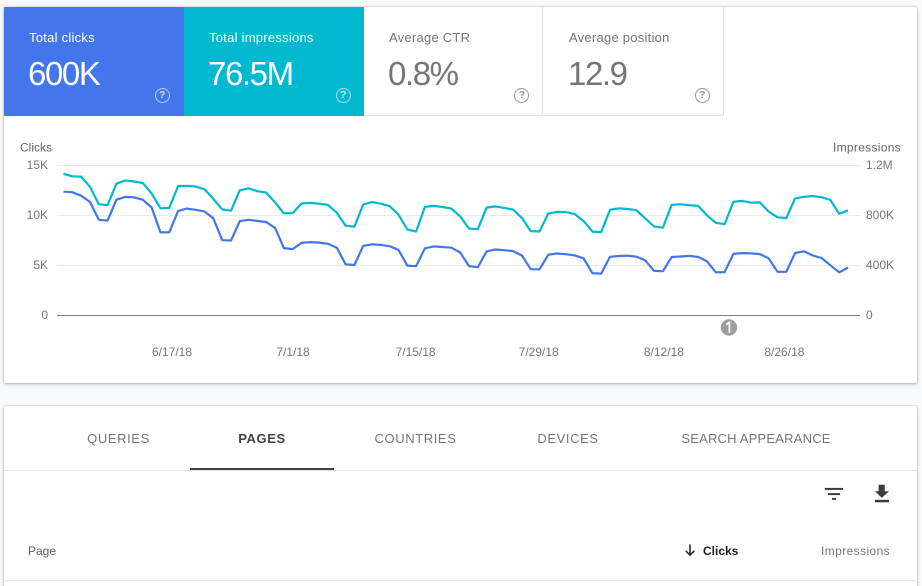 This screenshot has width=922, height=586. I want to click on svg-text: 8/26/18, so click(784, 352).